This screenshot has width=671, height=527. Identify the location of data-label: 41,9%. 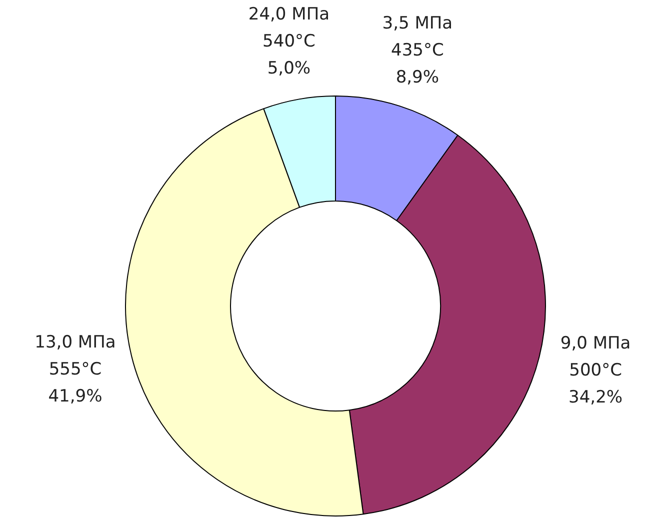
(75, 396).